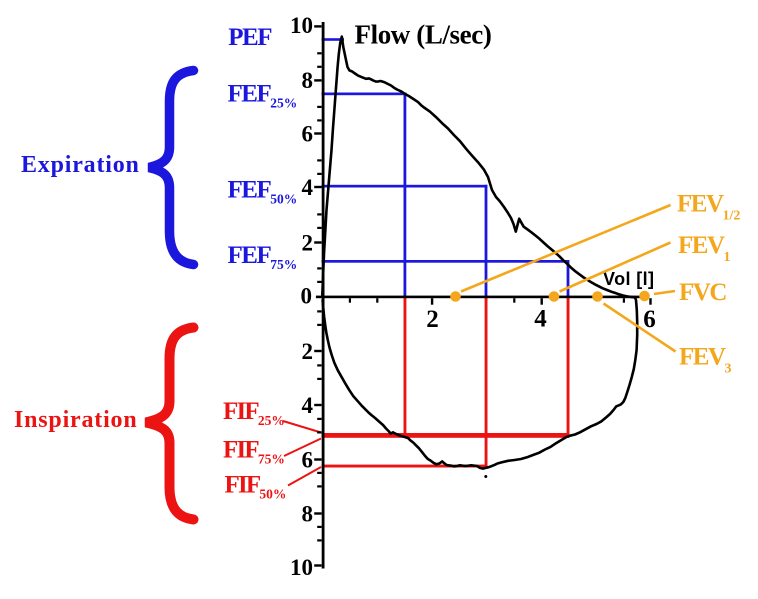 The image size is (758, 599). What do you see at coordinates (628, 279) in the screenshot?
I see `svg-text: Vol [l]` at bounding box center [628, 279].